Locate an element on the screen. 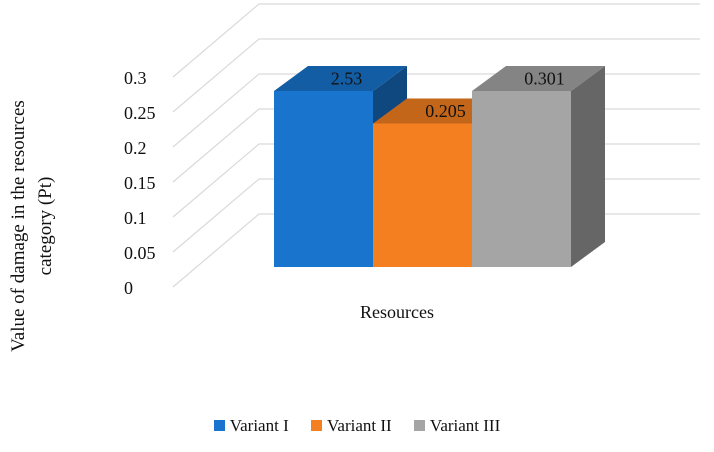 This screenshot has height=452, width=714. category-label: Resources is located at coordinates (397, 312).